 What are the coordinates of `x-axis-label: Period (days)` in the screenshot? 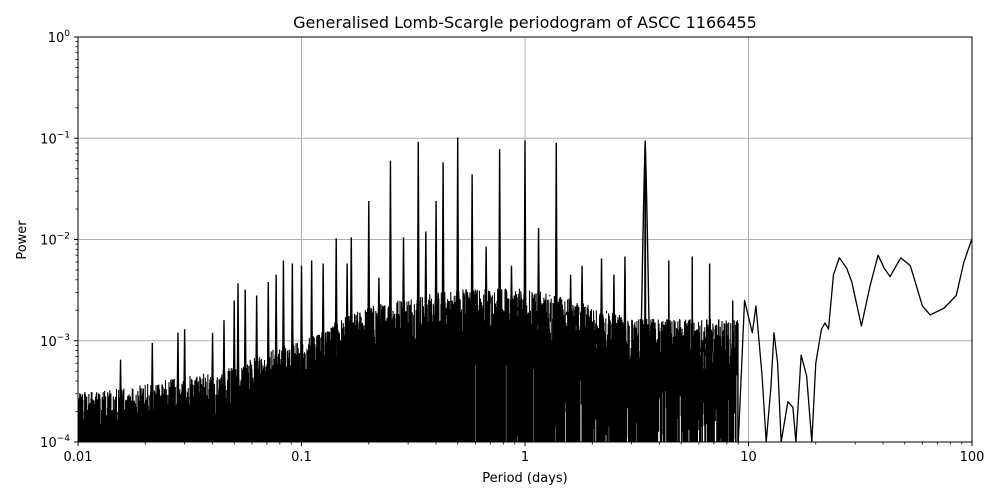 It's located at (525, 478).